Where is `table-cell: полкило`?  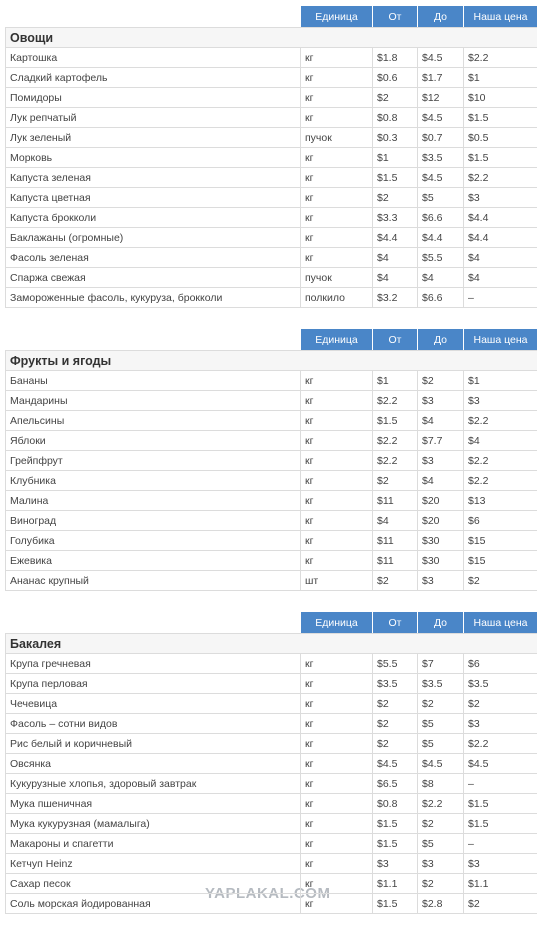 table-cell: полкило is located at coordinates (336, 297).